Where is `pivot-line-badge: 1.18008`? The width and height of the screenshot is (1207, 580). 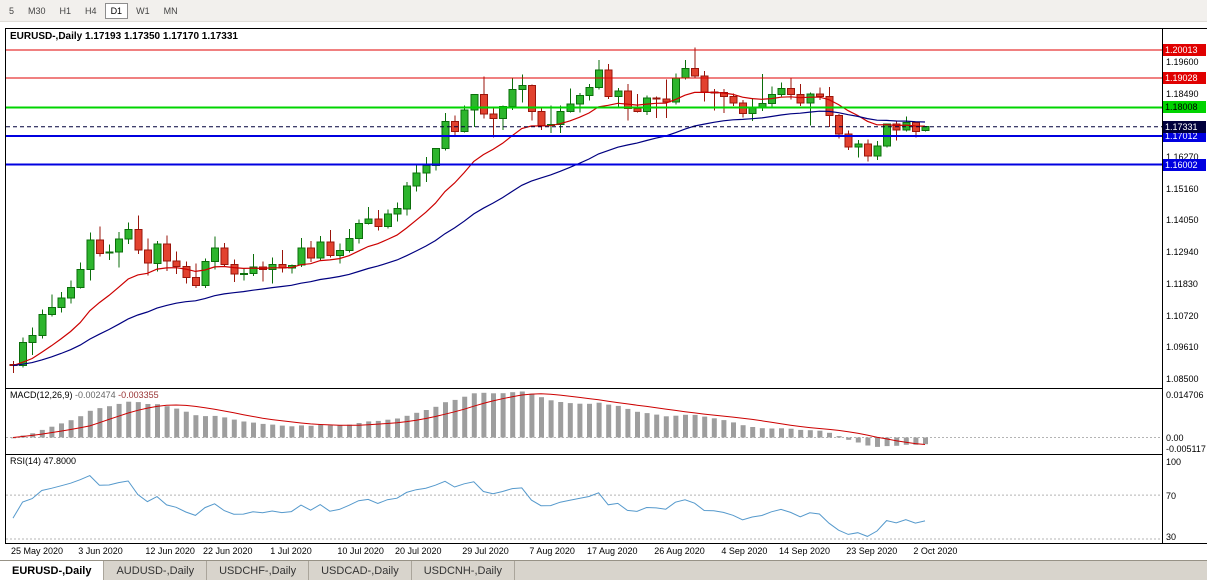
pivot-line-badge: 1.18008 is located at coordinates (1184, 107).